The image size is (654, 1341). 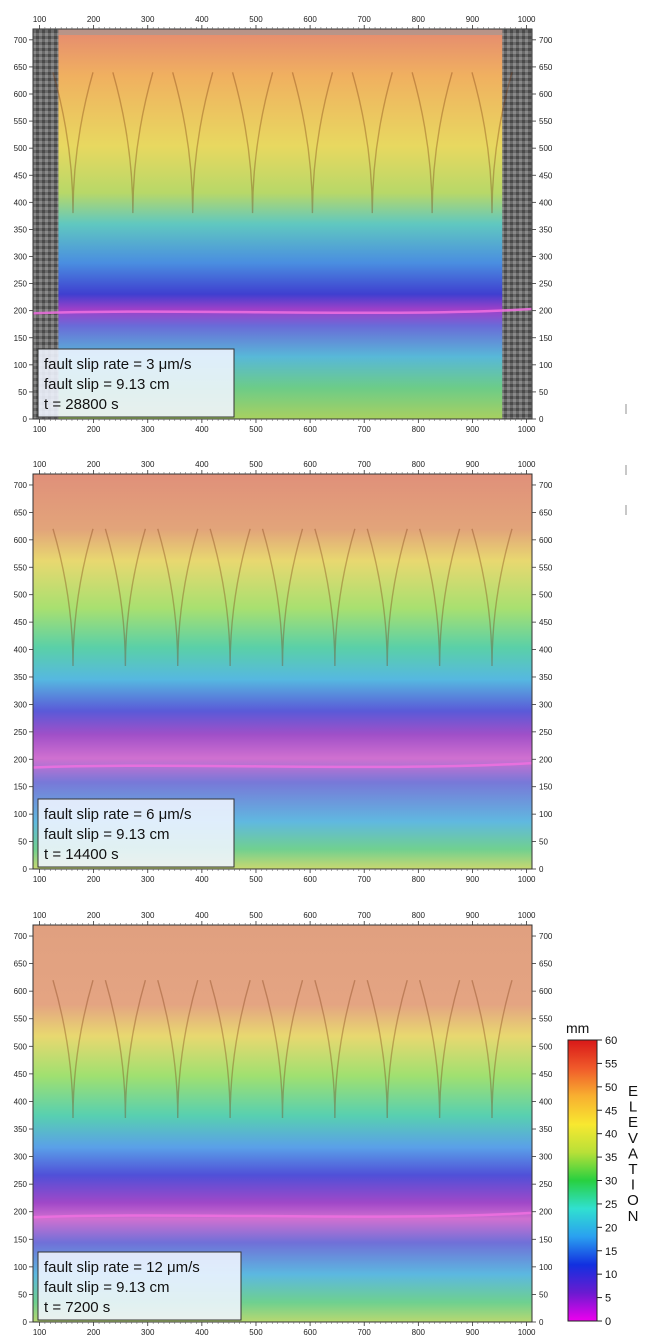 I want to click on y-tick-label-left: 300, so click(x=21, y=257).